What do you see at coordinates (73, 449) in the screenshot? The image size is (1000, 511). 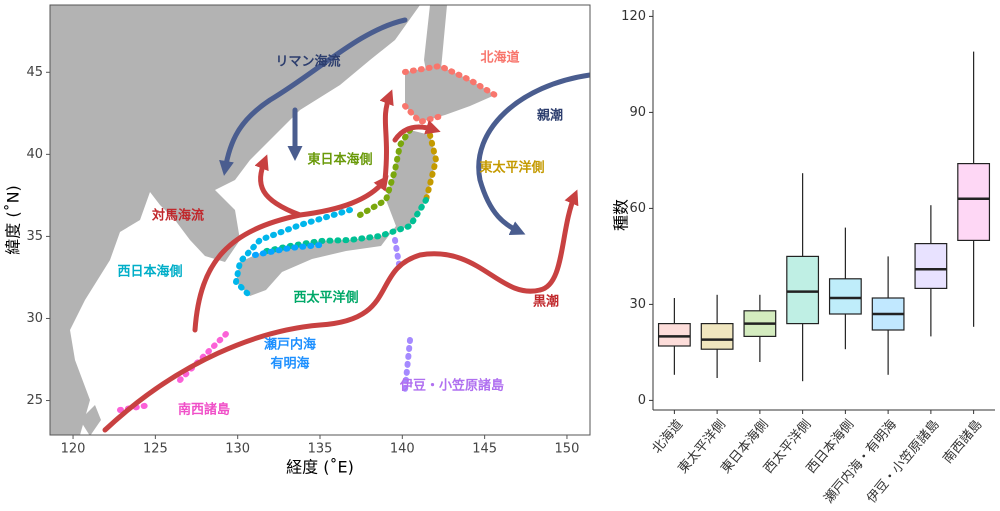 I see `x-tick-label: 120` at bounding box center [73, 449].